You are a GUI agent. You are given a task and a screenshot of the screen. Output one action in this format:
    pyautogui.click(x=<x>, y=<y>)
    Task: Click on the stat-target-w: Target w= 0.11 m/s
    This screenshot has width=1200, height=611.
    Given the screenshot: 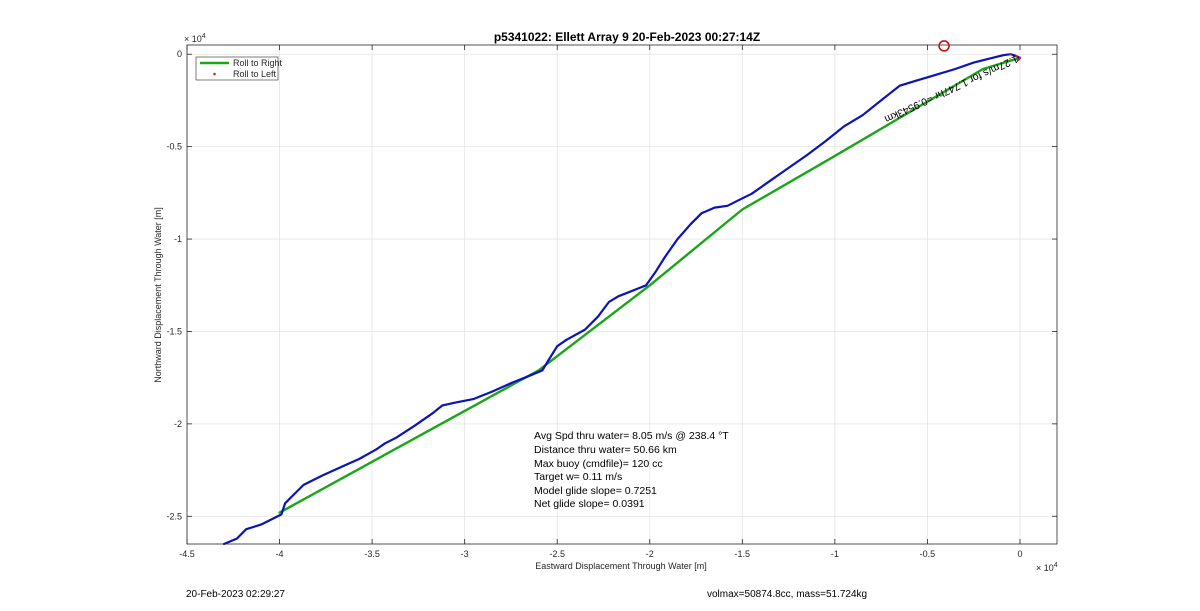 What is the action you would take?
    pyautogui.click(x=578, y=477)
    